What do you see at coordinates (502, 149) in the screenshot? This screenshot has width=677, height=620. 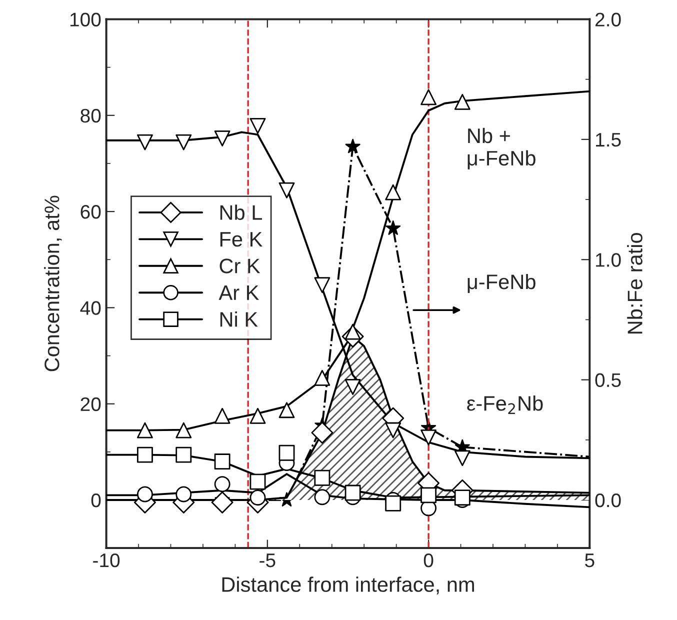 I see `annotation: Nb + μ-FeNb` at bounding box center [502, 149].